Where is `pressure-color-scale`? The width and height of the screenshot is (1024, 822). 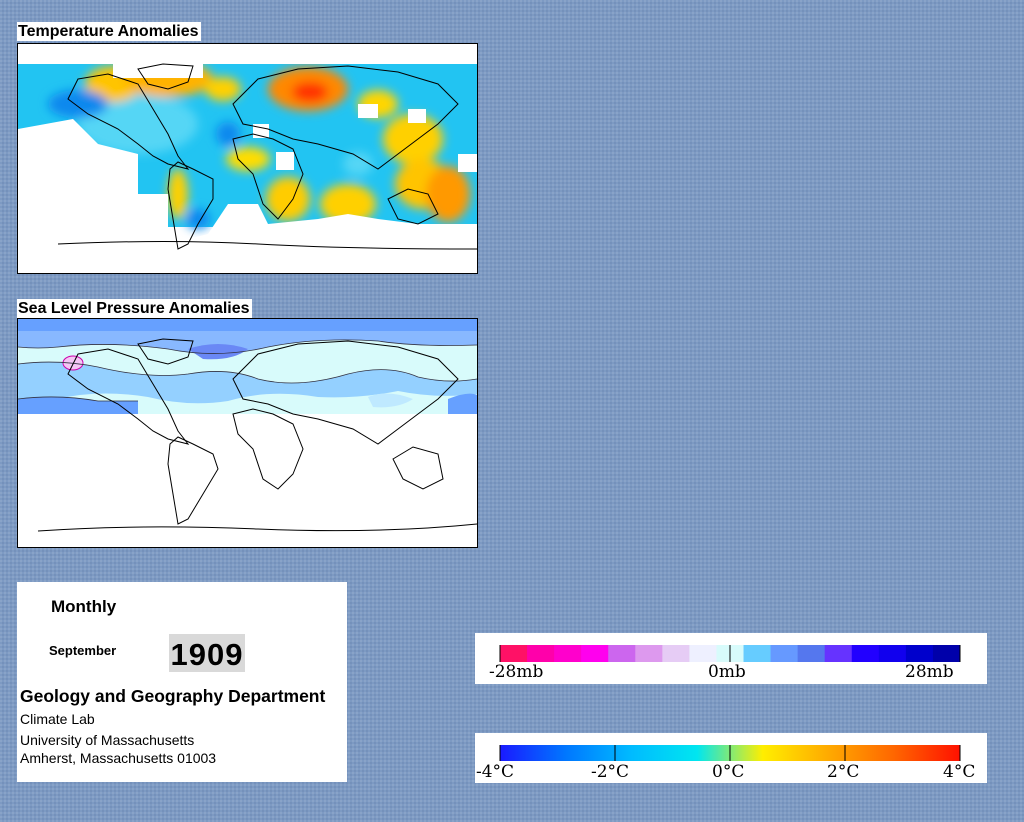
pressure-color-scale is located at coordinates (730, 653).